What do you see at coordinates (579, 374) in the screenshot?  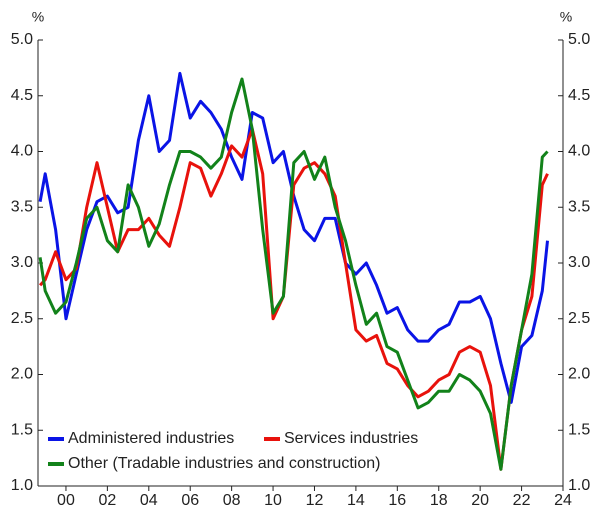 I see `y2-tick-label: 2.0` at bounding box center [579, 374].